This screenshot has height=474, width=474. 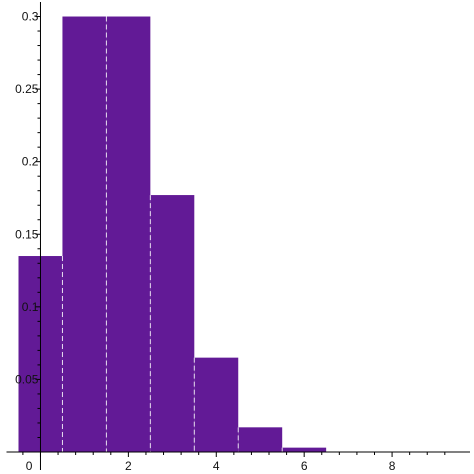 I want to click on x-tick-label: 8, so click(x=392, y=466).